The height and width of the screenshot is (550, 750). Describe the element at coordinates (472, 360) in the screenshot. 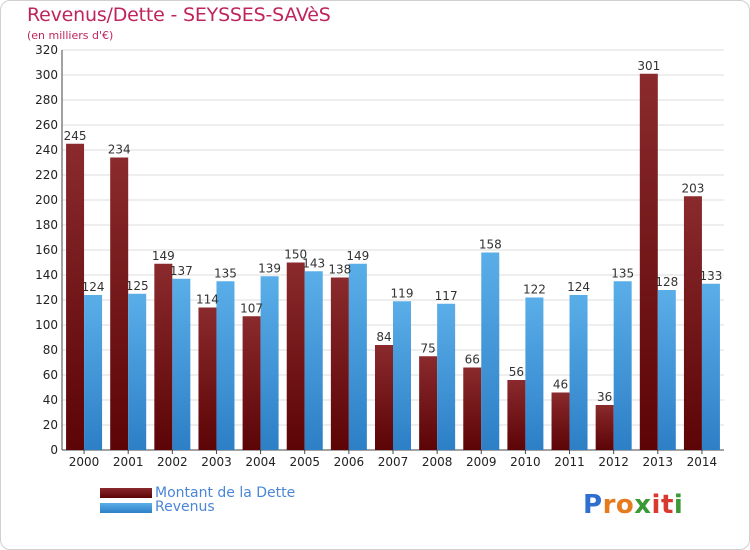

I see `data-label-dette: 66` at that location.